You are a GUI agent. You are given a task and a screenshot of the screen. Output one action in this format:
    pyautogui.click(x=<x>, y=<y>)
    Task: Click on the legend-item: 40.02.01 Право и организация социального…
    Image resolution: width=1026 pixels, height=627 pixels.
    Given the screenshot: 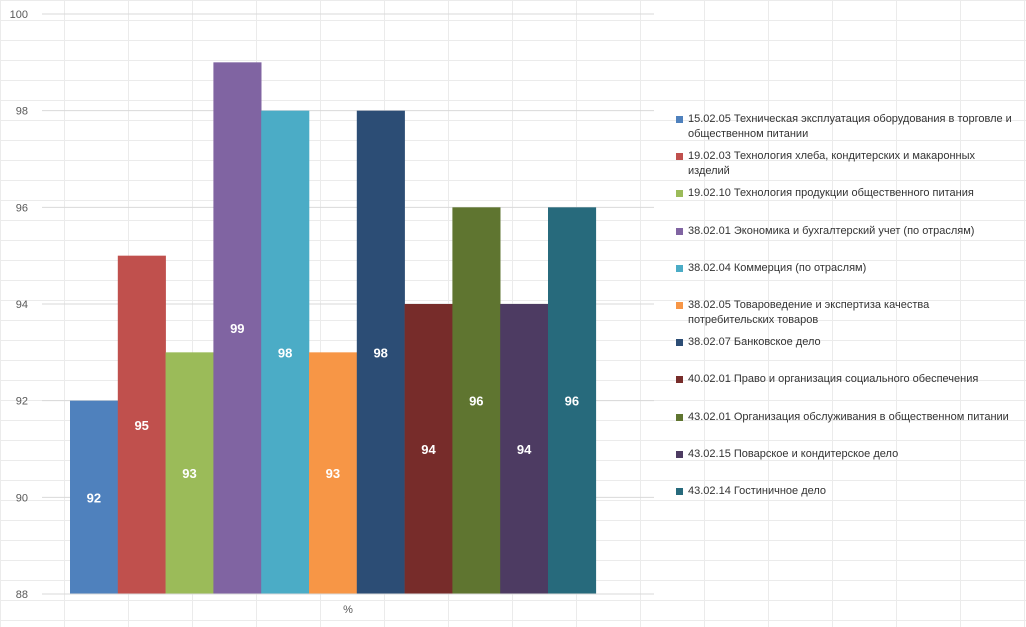 What is the action you would take?
    pyautogui.click(x=846, y=379)
    